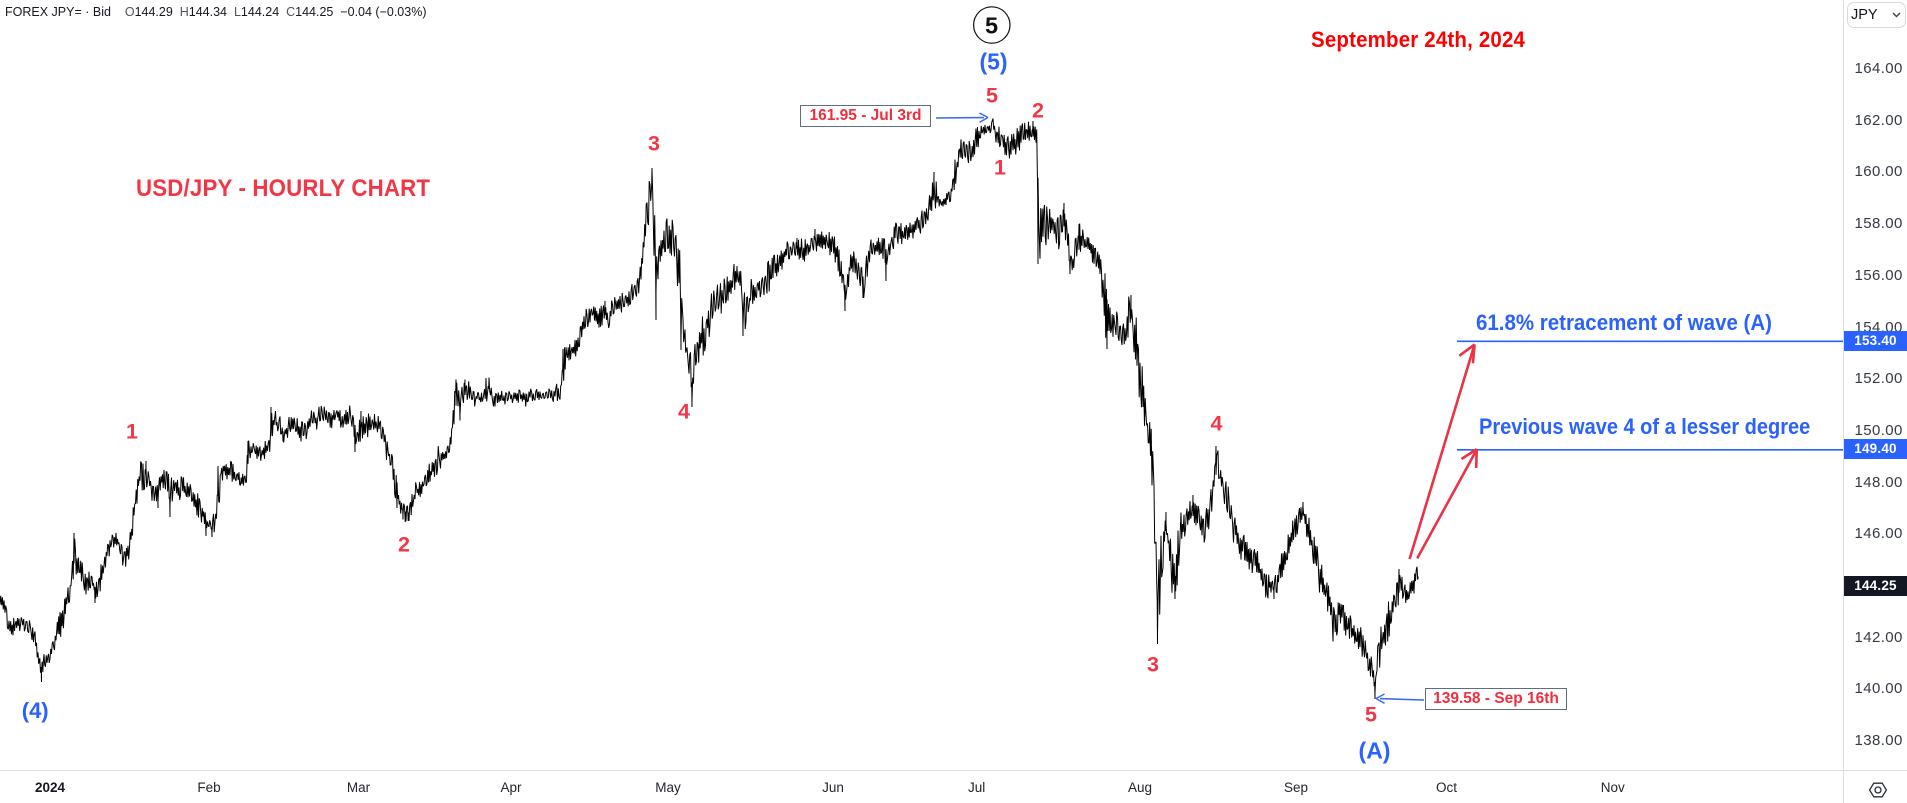 The width and height of the screenshot is (1907, 803). What do you see at coordinates (991, 26) in the screenshot?
I see `svg-text: 5` at bounding box center [991, 26].